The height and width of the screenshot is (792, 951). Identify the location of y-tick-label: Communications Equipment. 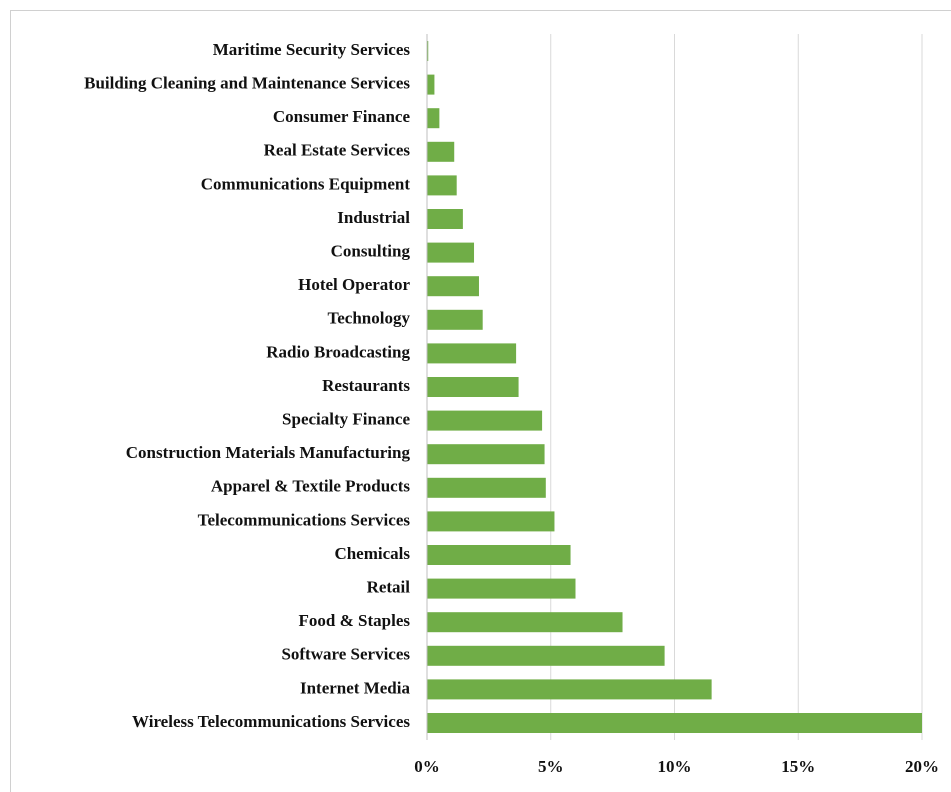
(306, 183).